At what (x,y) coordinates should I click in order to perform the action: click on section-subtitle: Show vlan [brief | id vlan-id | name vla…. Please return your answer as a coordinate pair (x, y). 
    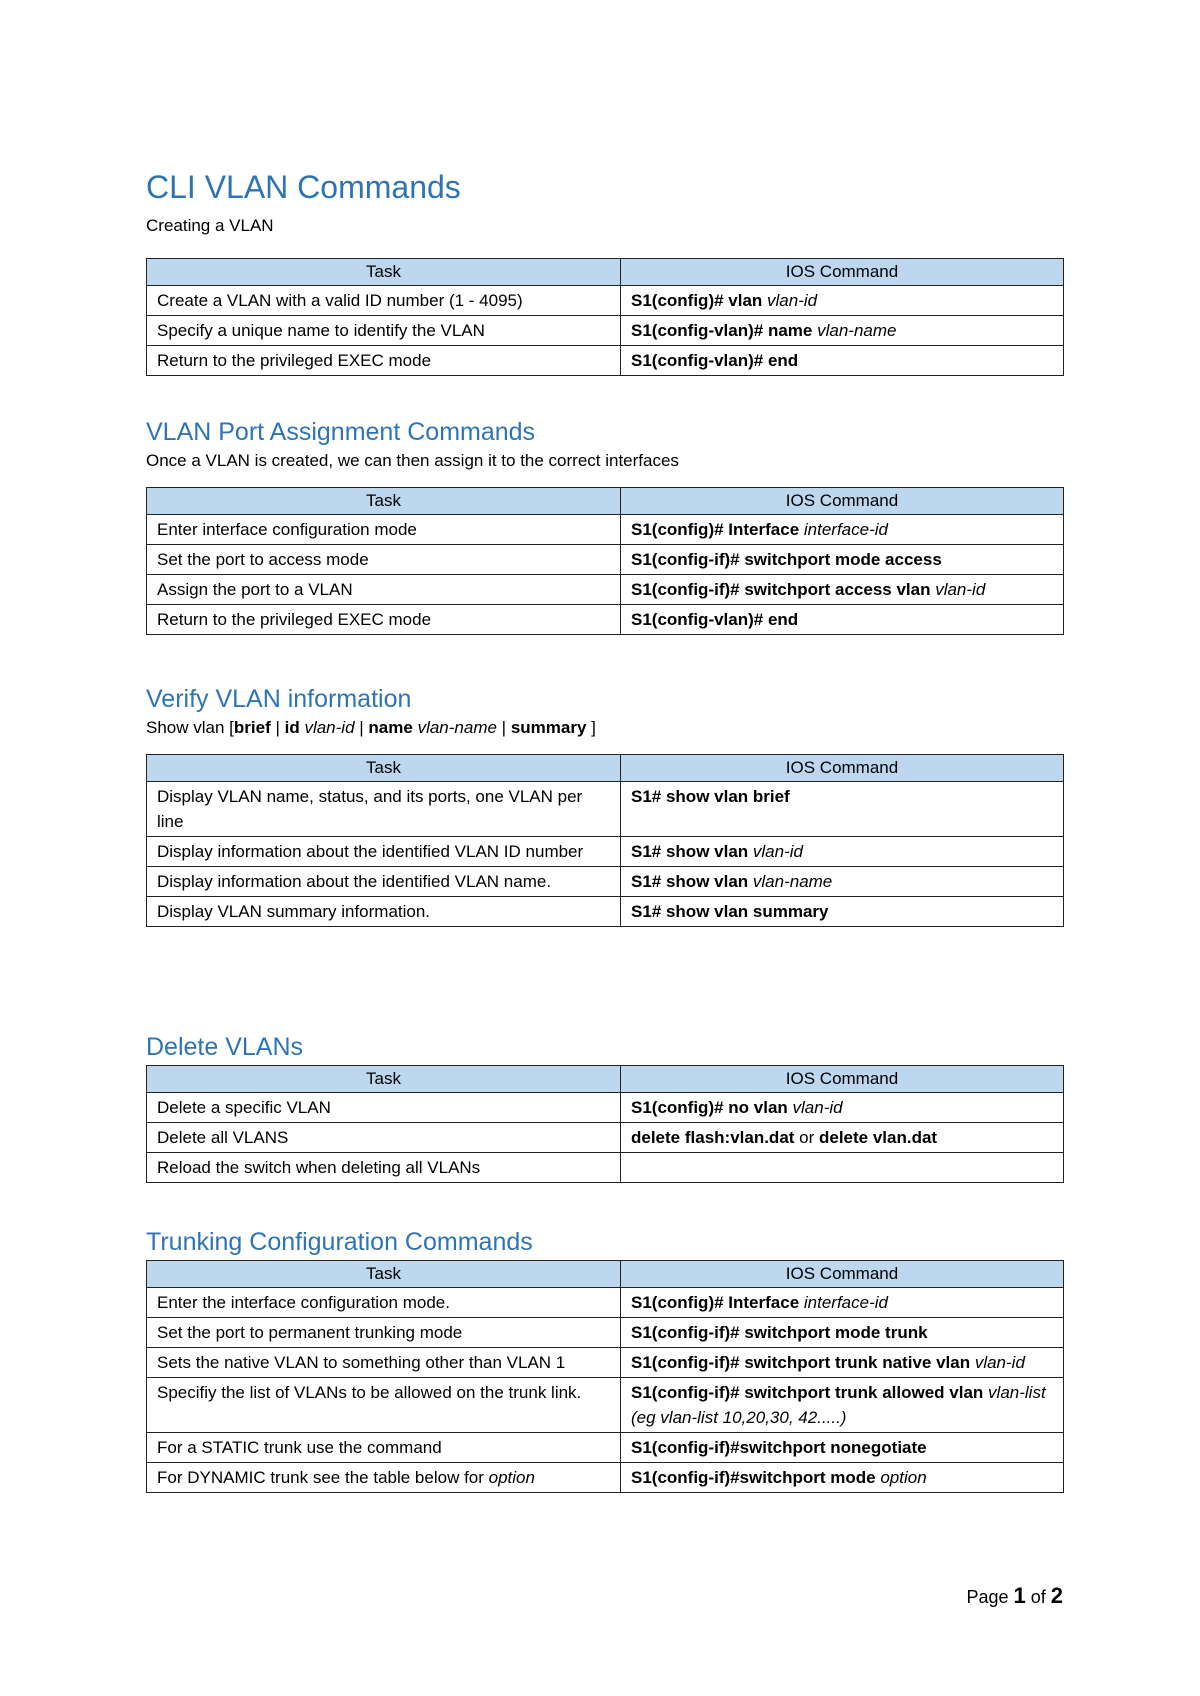
    Looking at the image, I should click on (604, 728).